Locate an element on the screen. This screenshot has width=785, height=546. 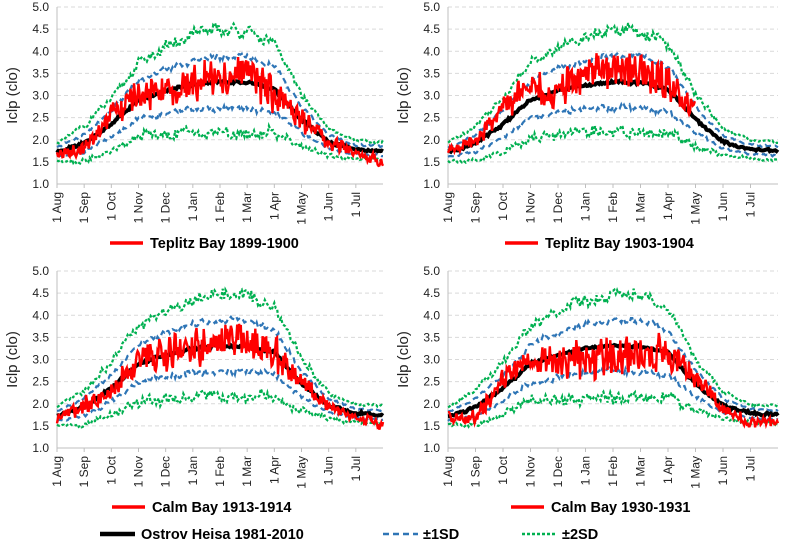
panel-legend: Teplitz Bay 1903-1904 is located at coordinates (599, 244).